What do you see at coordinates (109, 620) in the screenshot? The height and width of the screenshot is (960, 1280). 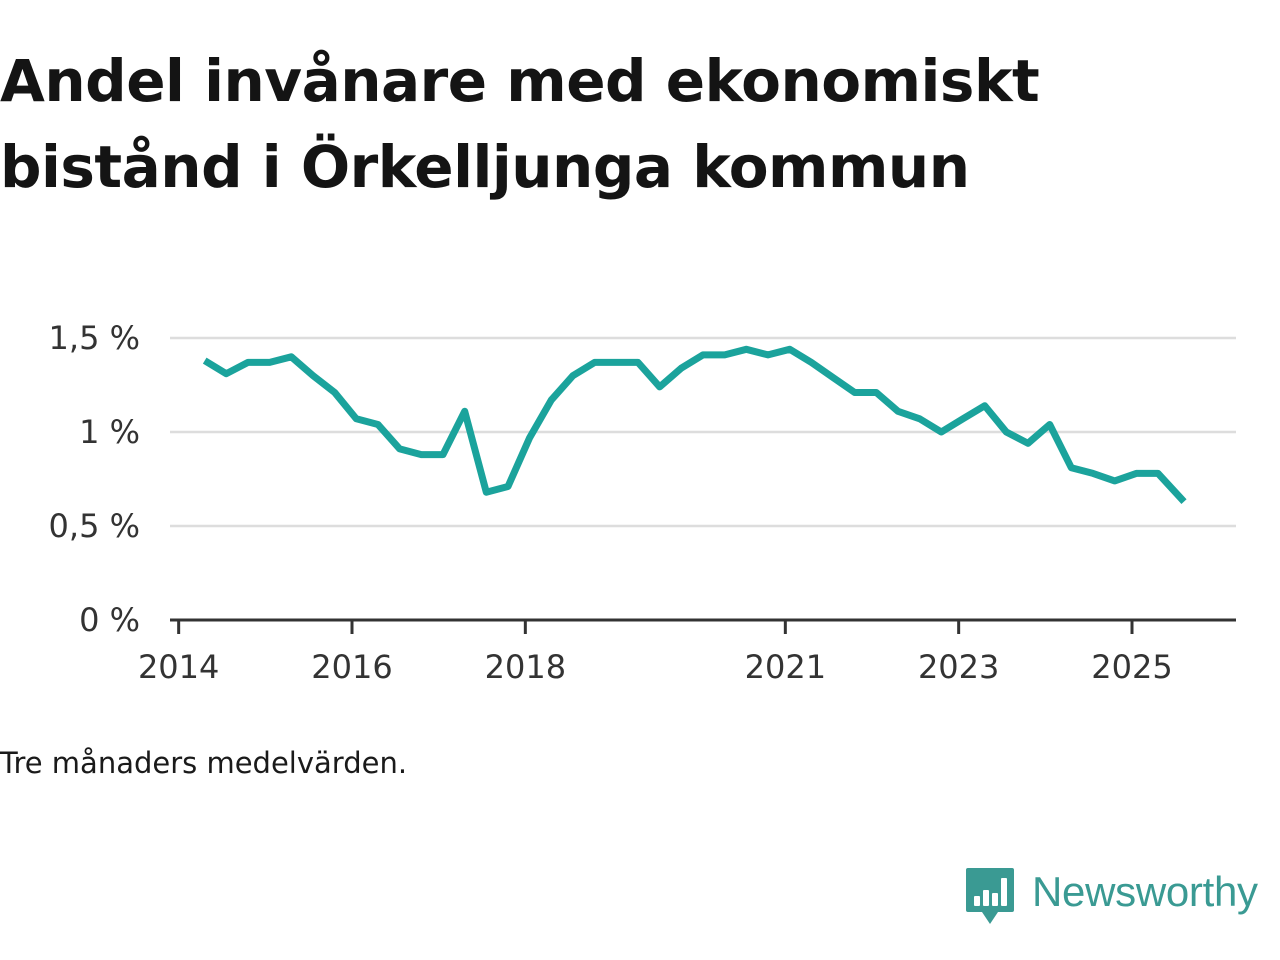 I see `y-tick-label: 0 %` at bounding box center [109, 620].